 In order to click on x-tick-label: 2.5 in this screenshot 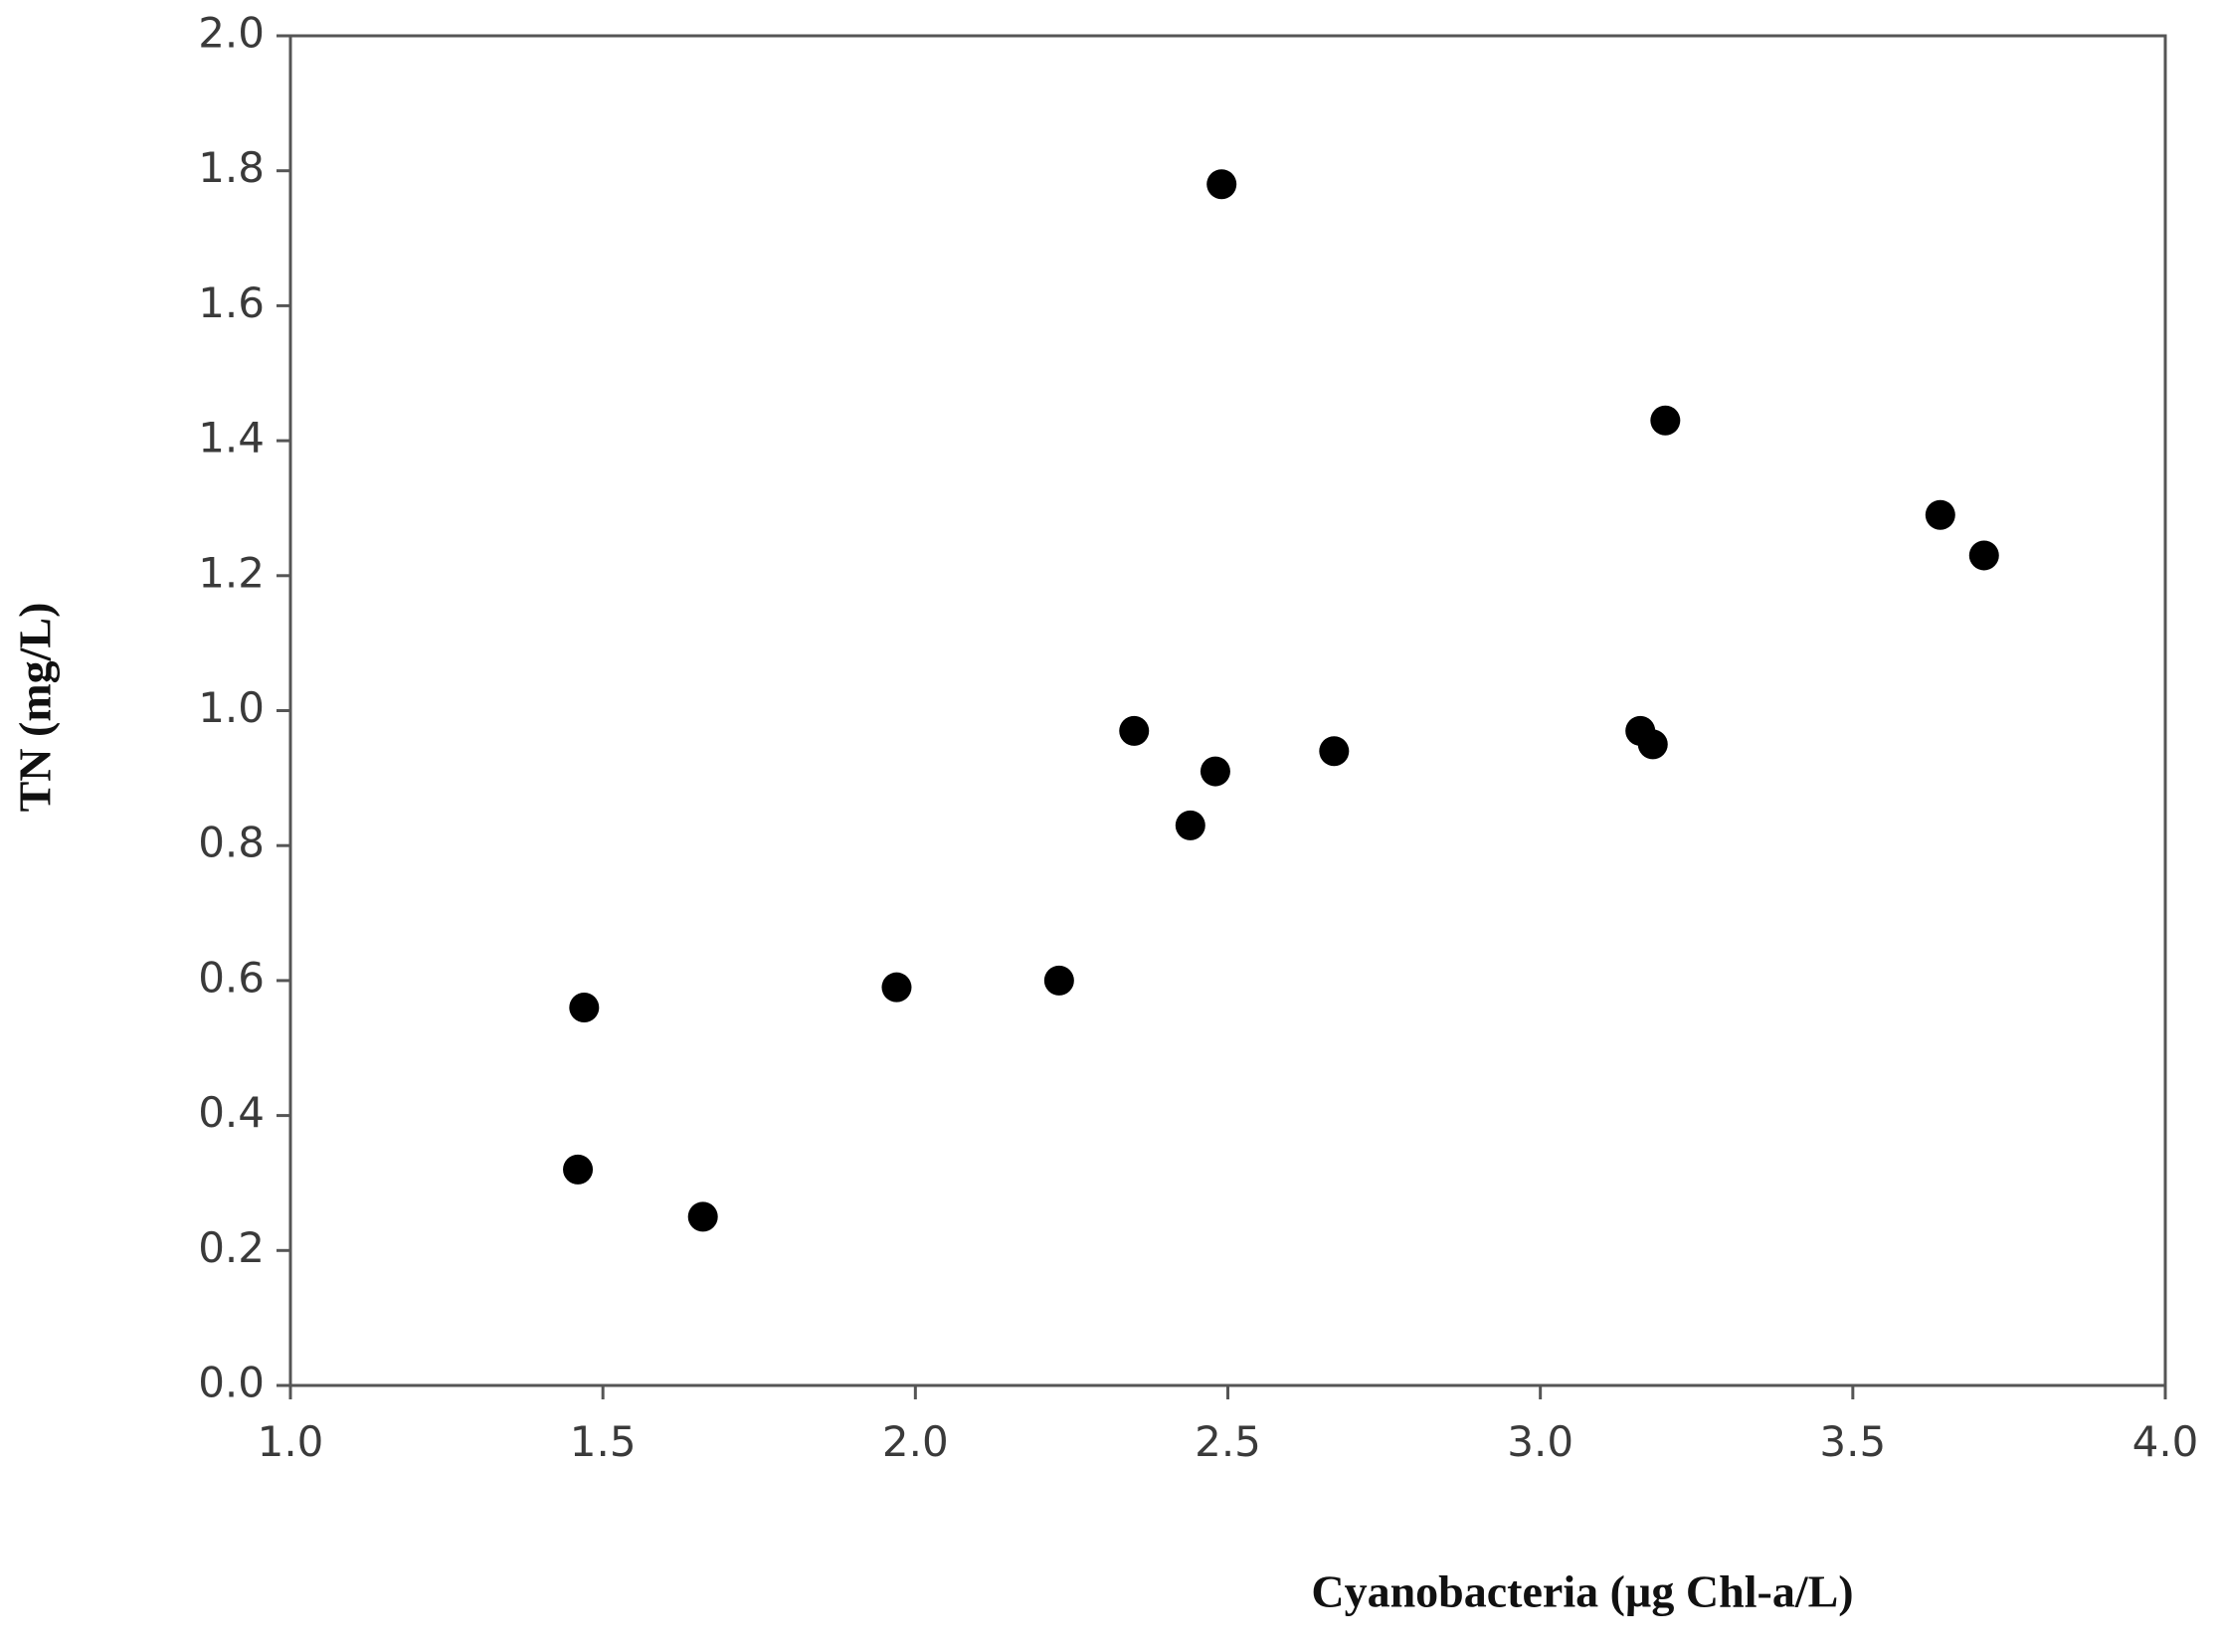, I will do `click(1228, 1441)`.